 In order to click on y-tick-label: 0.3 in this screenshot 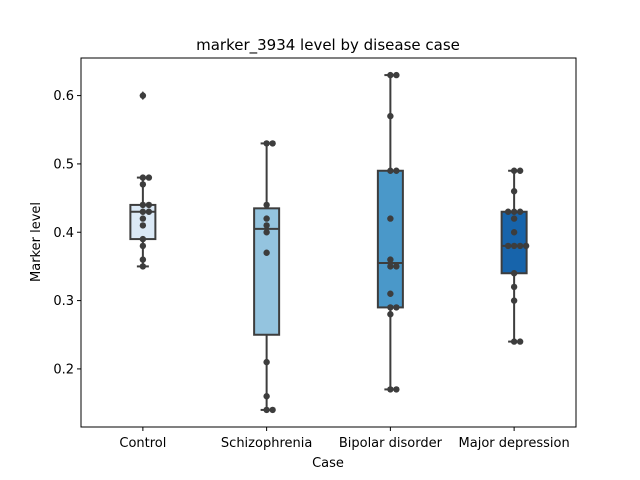, I will do `click(63, 301)`.